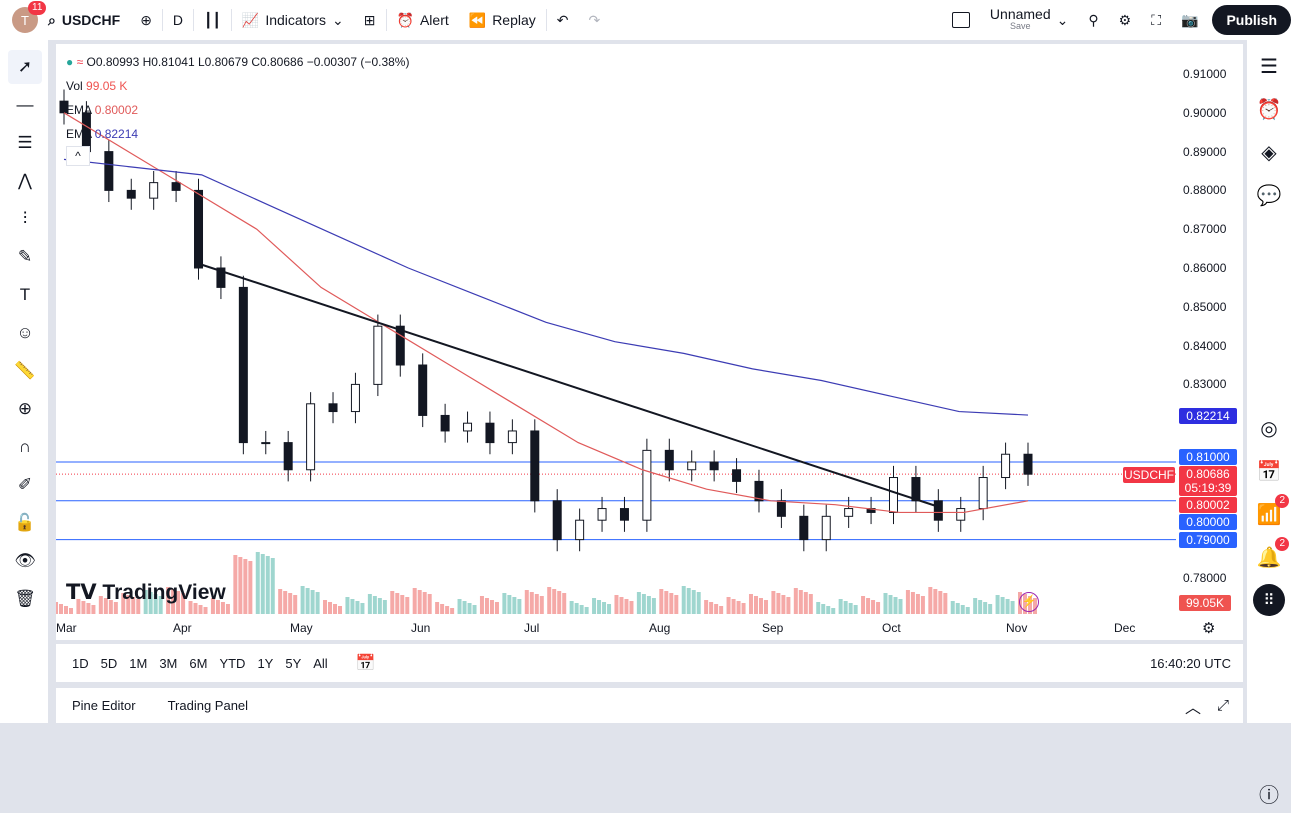 This screenshot has height=813, width=1291. I want to click on snapshot-button: 📷, so click(1189, 20).